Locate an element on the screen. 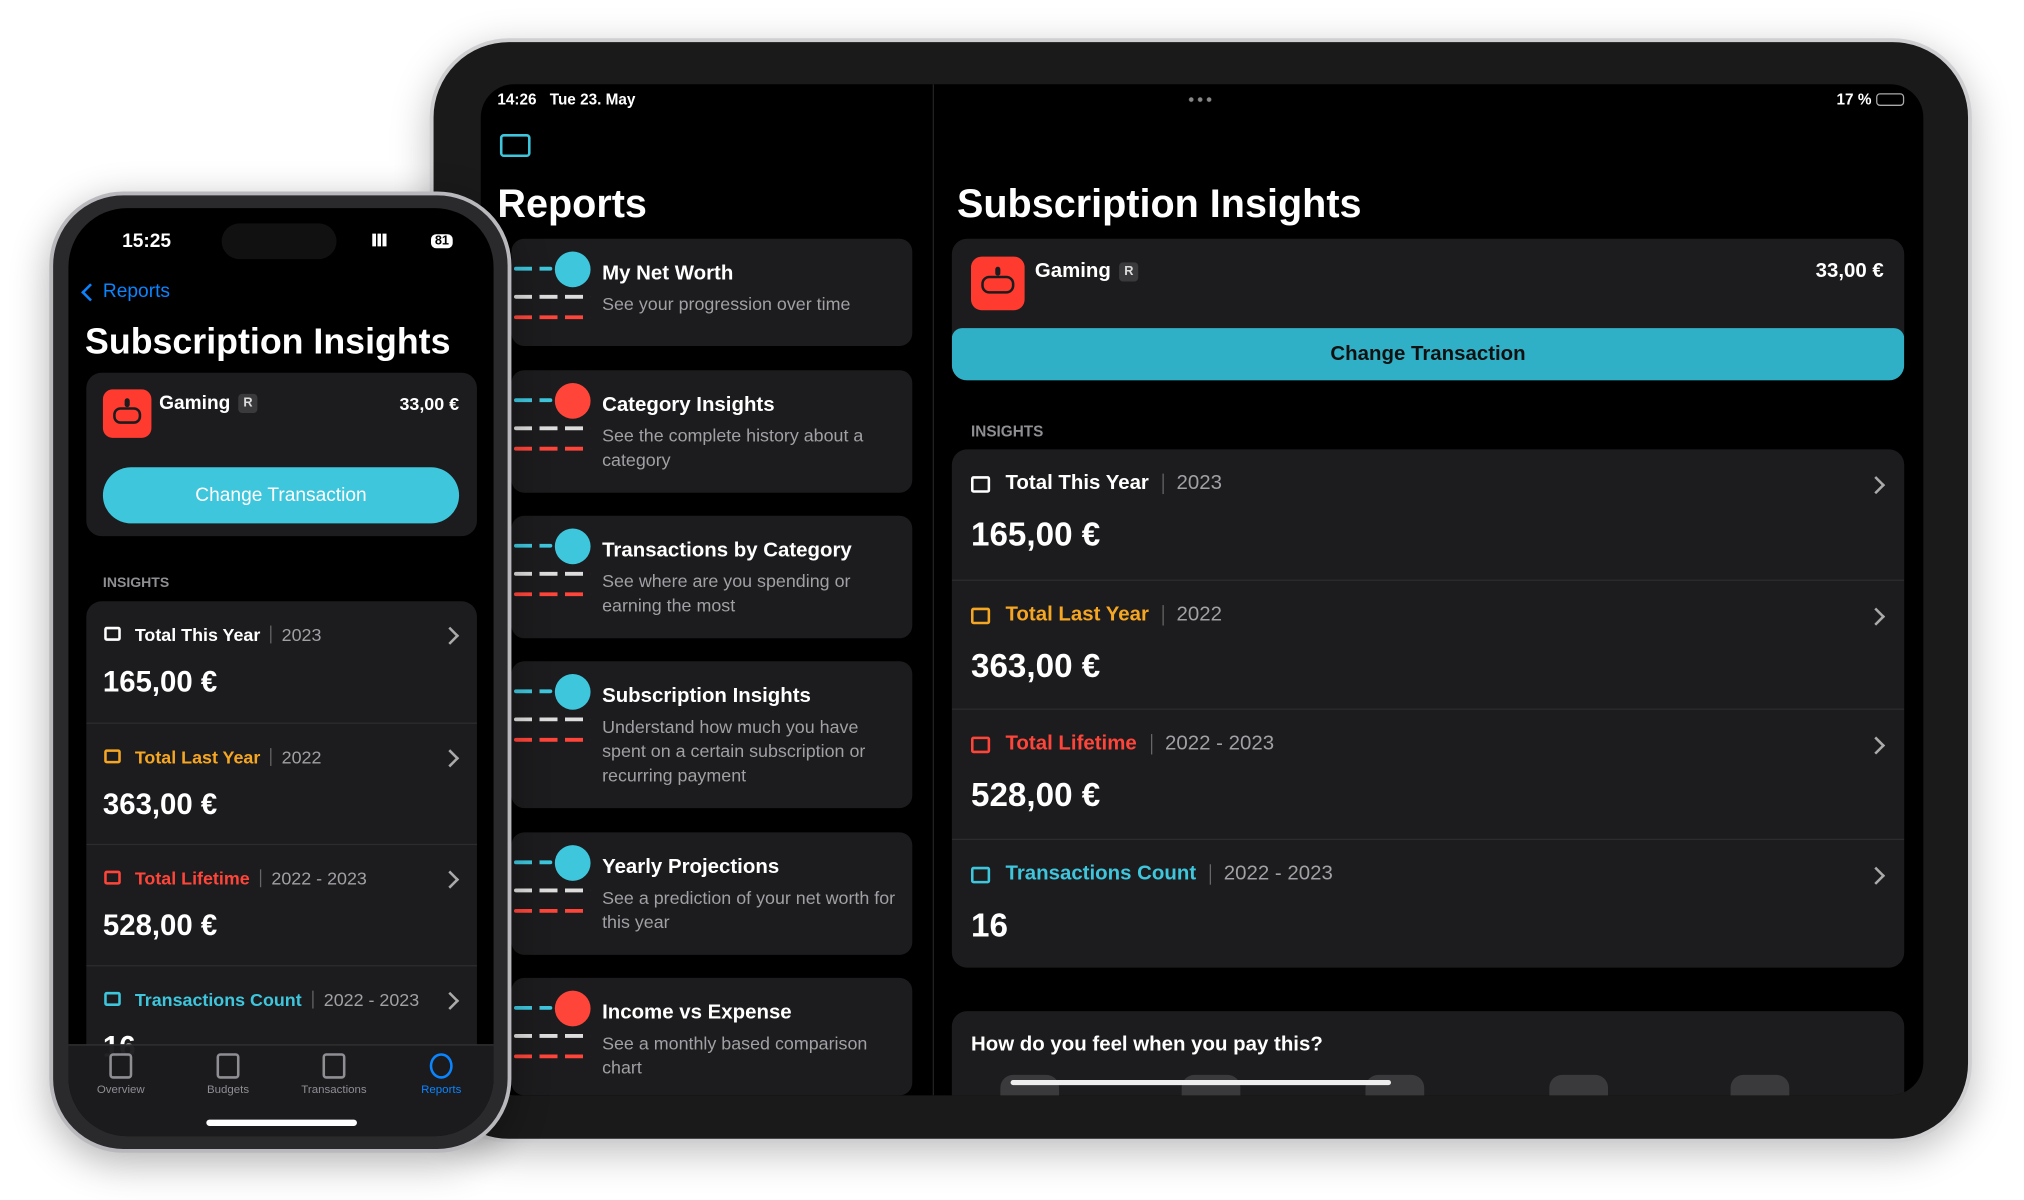 The height and width of the screenshot is (1200, 2024). button-label: Change Transaction is located at coordinates (281, 495).